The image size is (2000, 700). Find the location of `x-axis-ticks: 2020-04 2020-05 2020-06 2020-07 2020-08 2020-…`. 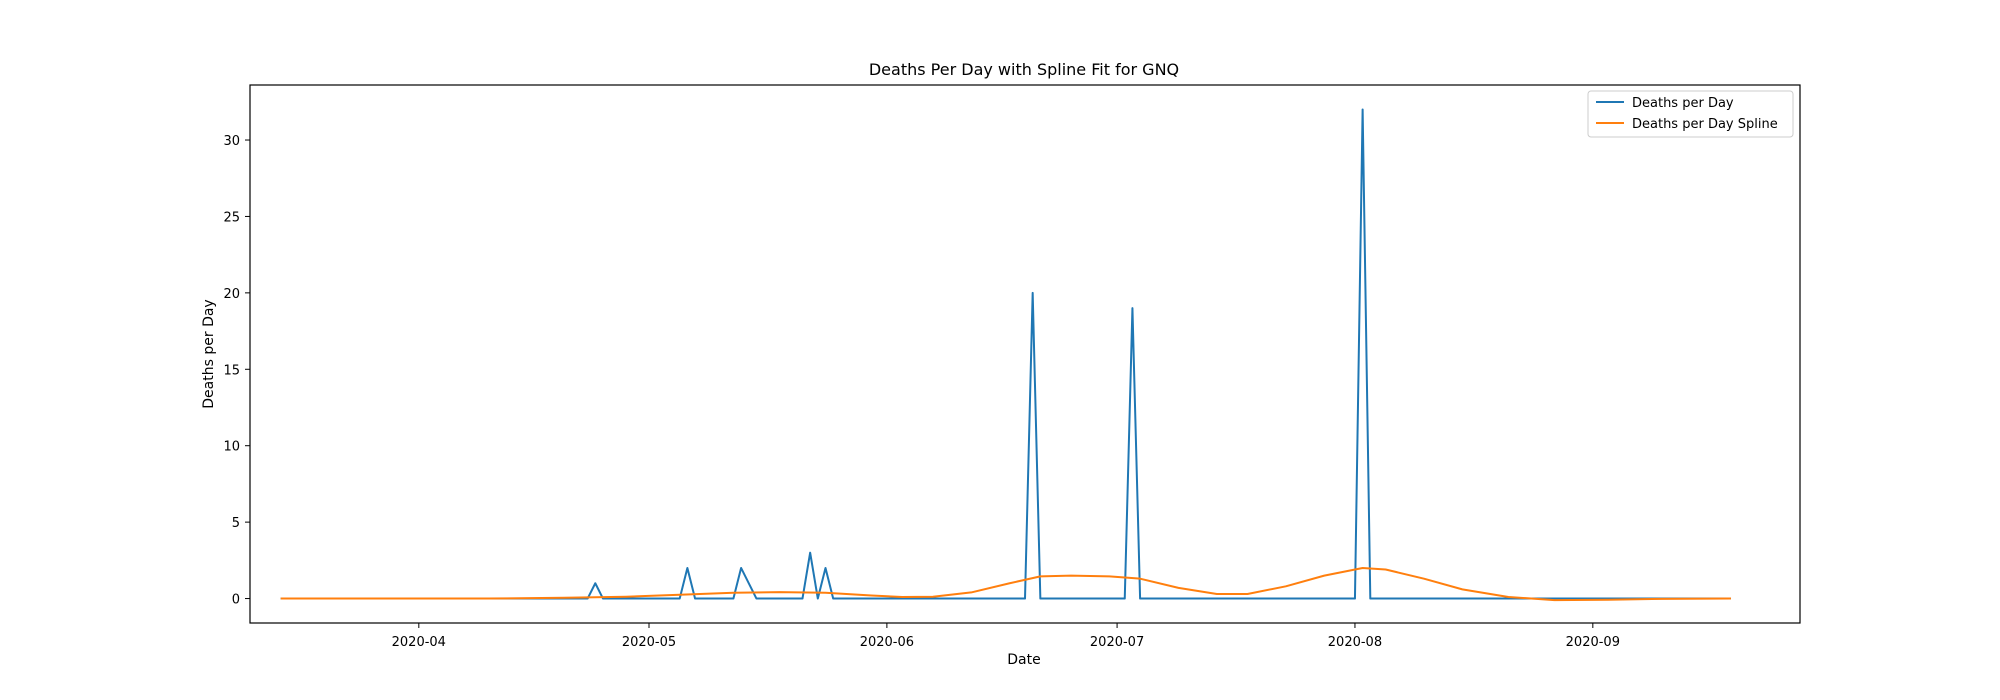

x-axis-ticks: 2020-04 2020-05 2020-06 2020-07 2020-08 2020-… is located at coordinates (1006, 636).